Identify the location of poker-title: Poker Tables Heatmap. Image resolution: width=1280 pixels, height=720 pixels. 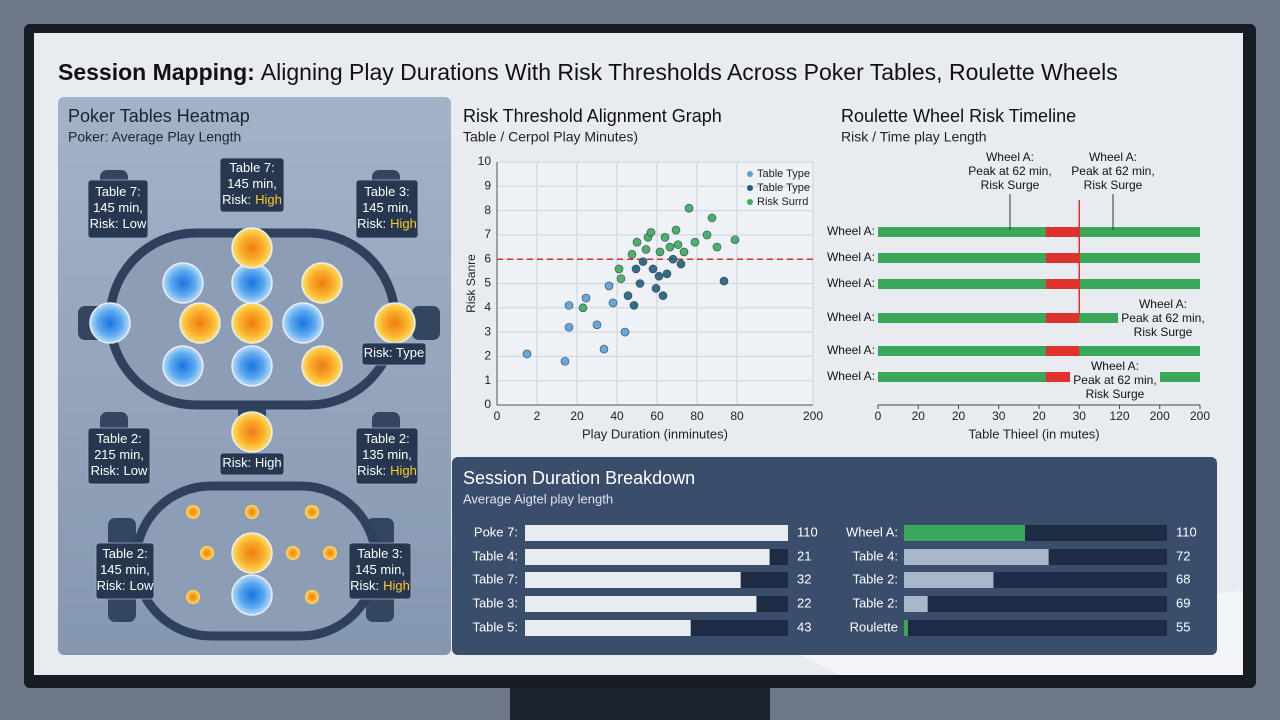
(159, 116).